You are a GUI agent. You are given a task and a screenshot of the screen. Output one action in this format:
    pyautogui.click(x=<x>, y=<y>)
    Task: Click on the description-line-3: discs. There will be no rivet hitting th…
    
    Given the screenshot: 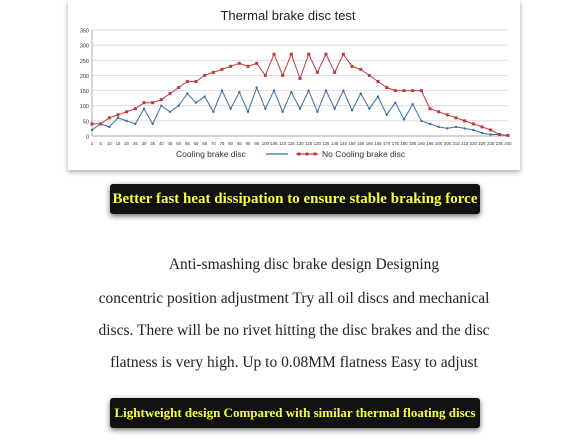 What is the action you would take?
    pyautogui.click(x=294, y=330)
    